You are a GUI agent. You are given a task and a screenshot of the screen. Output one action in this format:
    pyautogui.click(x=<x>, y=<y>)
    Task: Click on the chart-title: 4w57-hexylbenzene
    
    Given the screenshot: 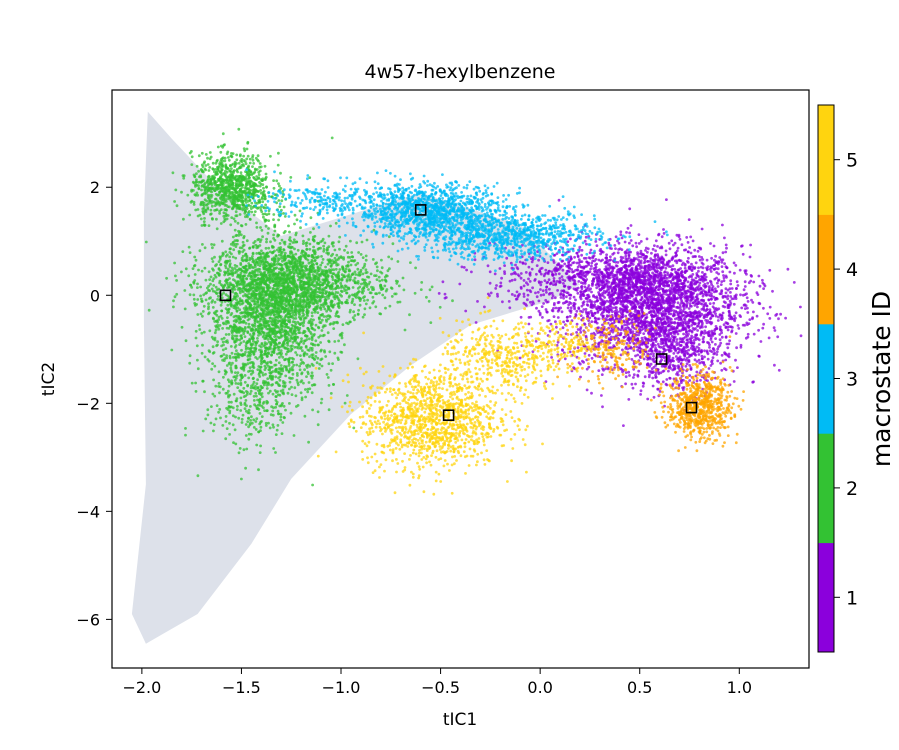 What is the action you would take?
    pyautogui.click(x=459, y=72)
    